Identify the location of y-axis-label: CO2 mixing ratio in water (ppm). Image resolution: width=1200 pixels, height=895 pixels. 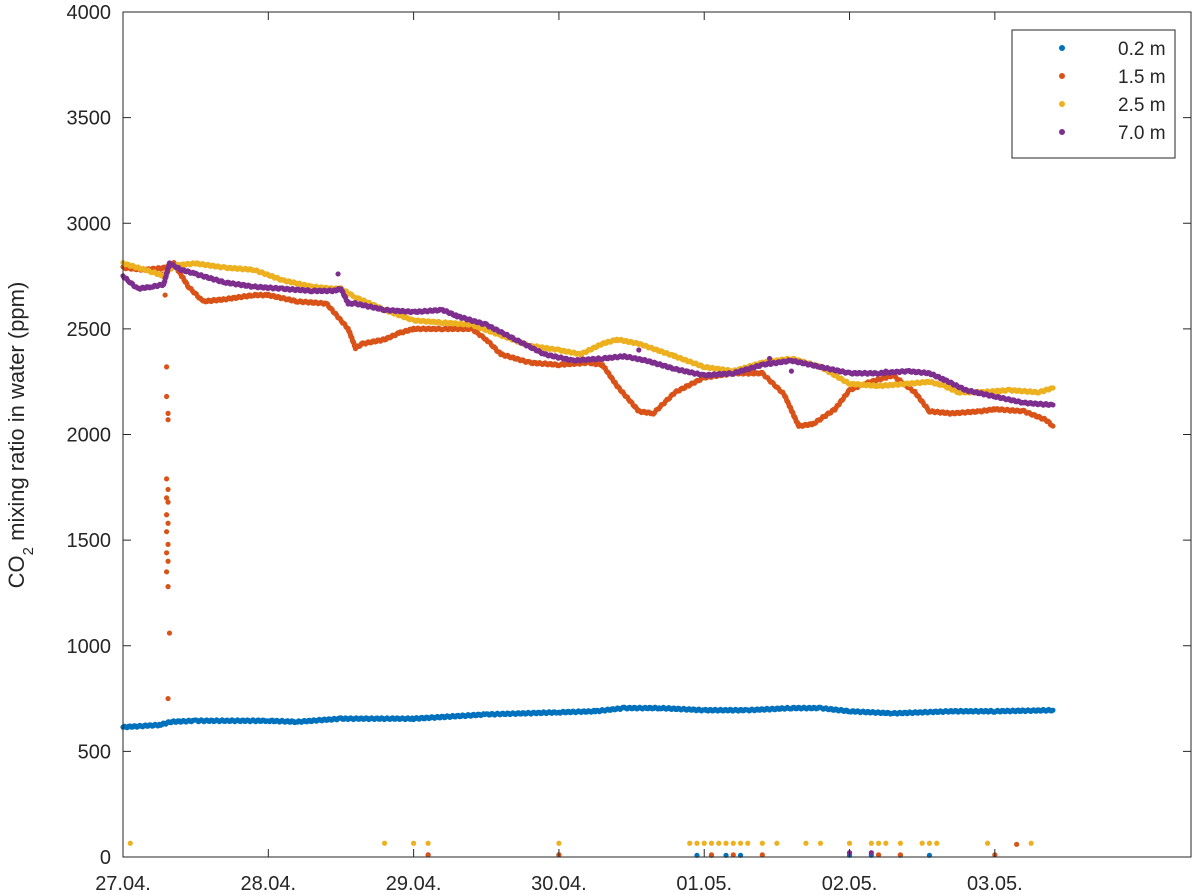
(20, 435).